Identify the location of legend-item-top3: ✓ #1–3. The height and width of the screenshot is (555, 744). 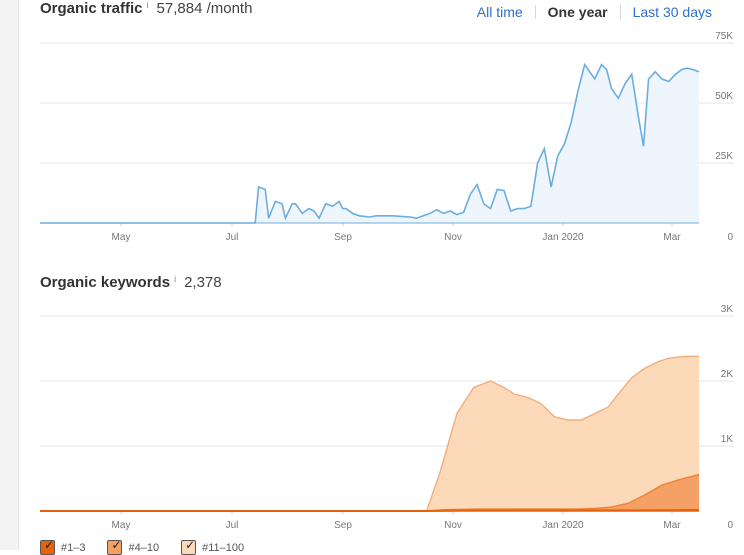
(63, 546).